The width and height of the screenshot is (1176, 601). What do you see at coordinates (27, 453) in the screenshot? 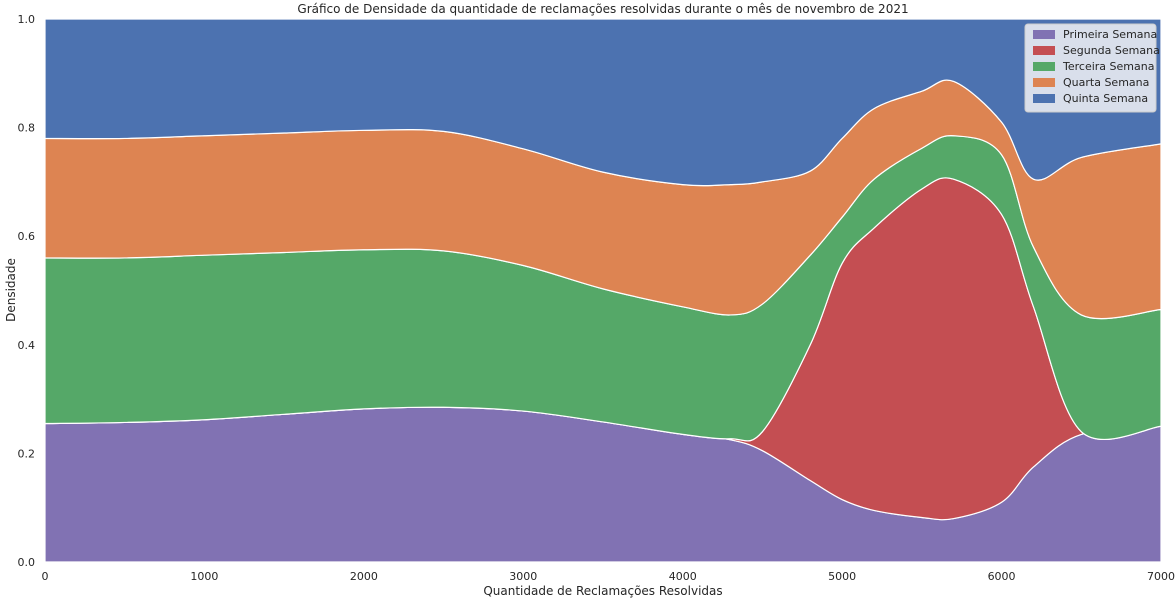
I see `y-tick-label: 0.2` at bounding box center [27, 453].